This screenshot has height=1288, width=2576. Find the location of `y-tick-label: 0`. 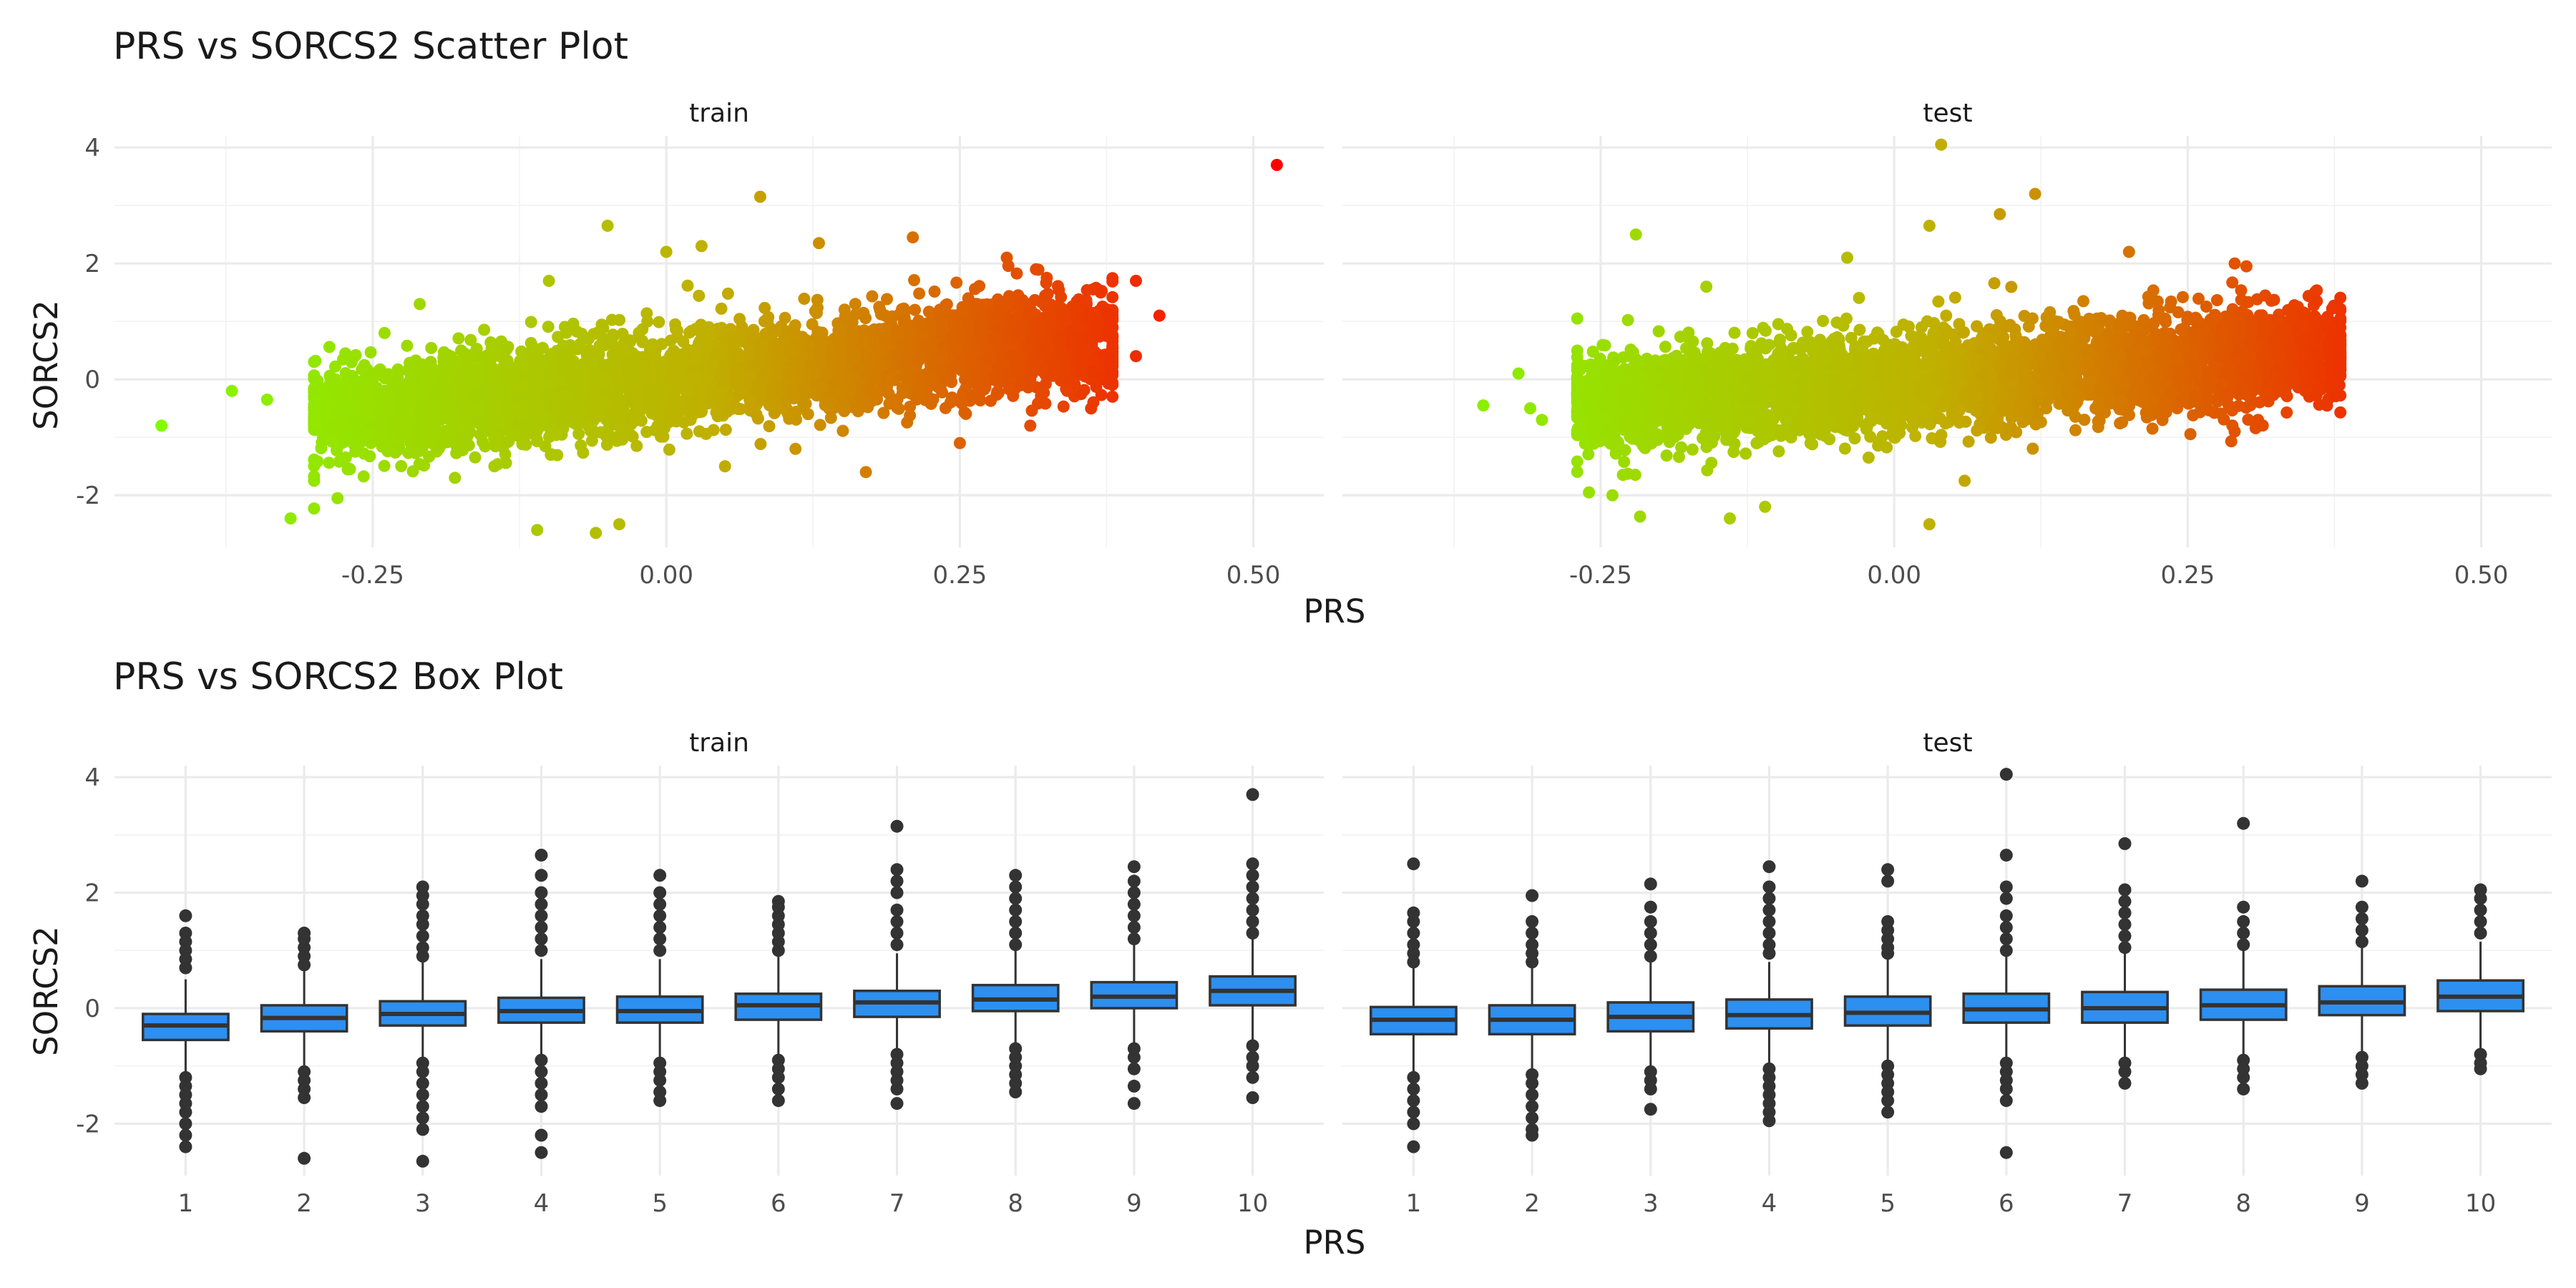

y-tick-label: 0 is located at coordinates (92, 380).